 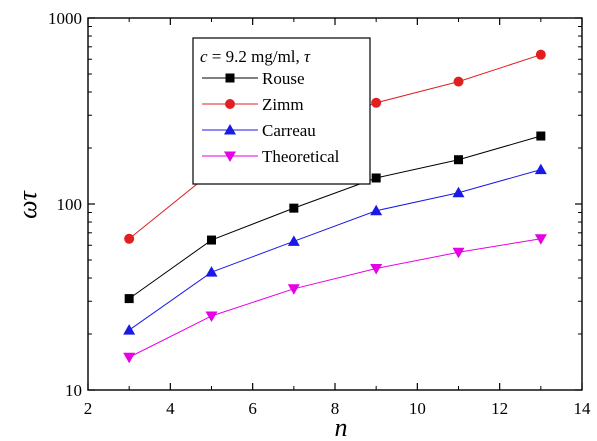 I want to click on legend-marker-rouse, so click(x=230, y=78).